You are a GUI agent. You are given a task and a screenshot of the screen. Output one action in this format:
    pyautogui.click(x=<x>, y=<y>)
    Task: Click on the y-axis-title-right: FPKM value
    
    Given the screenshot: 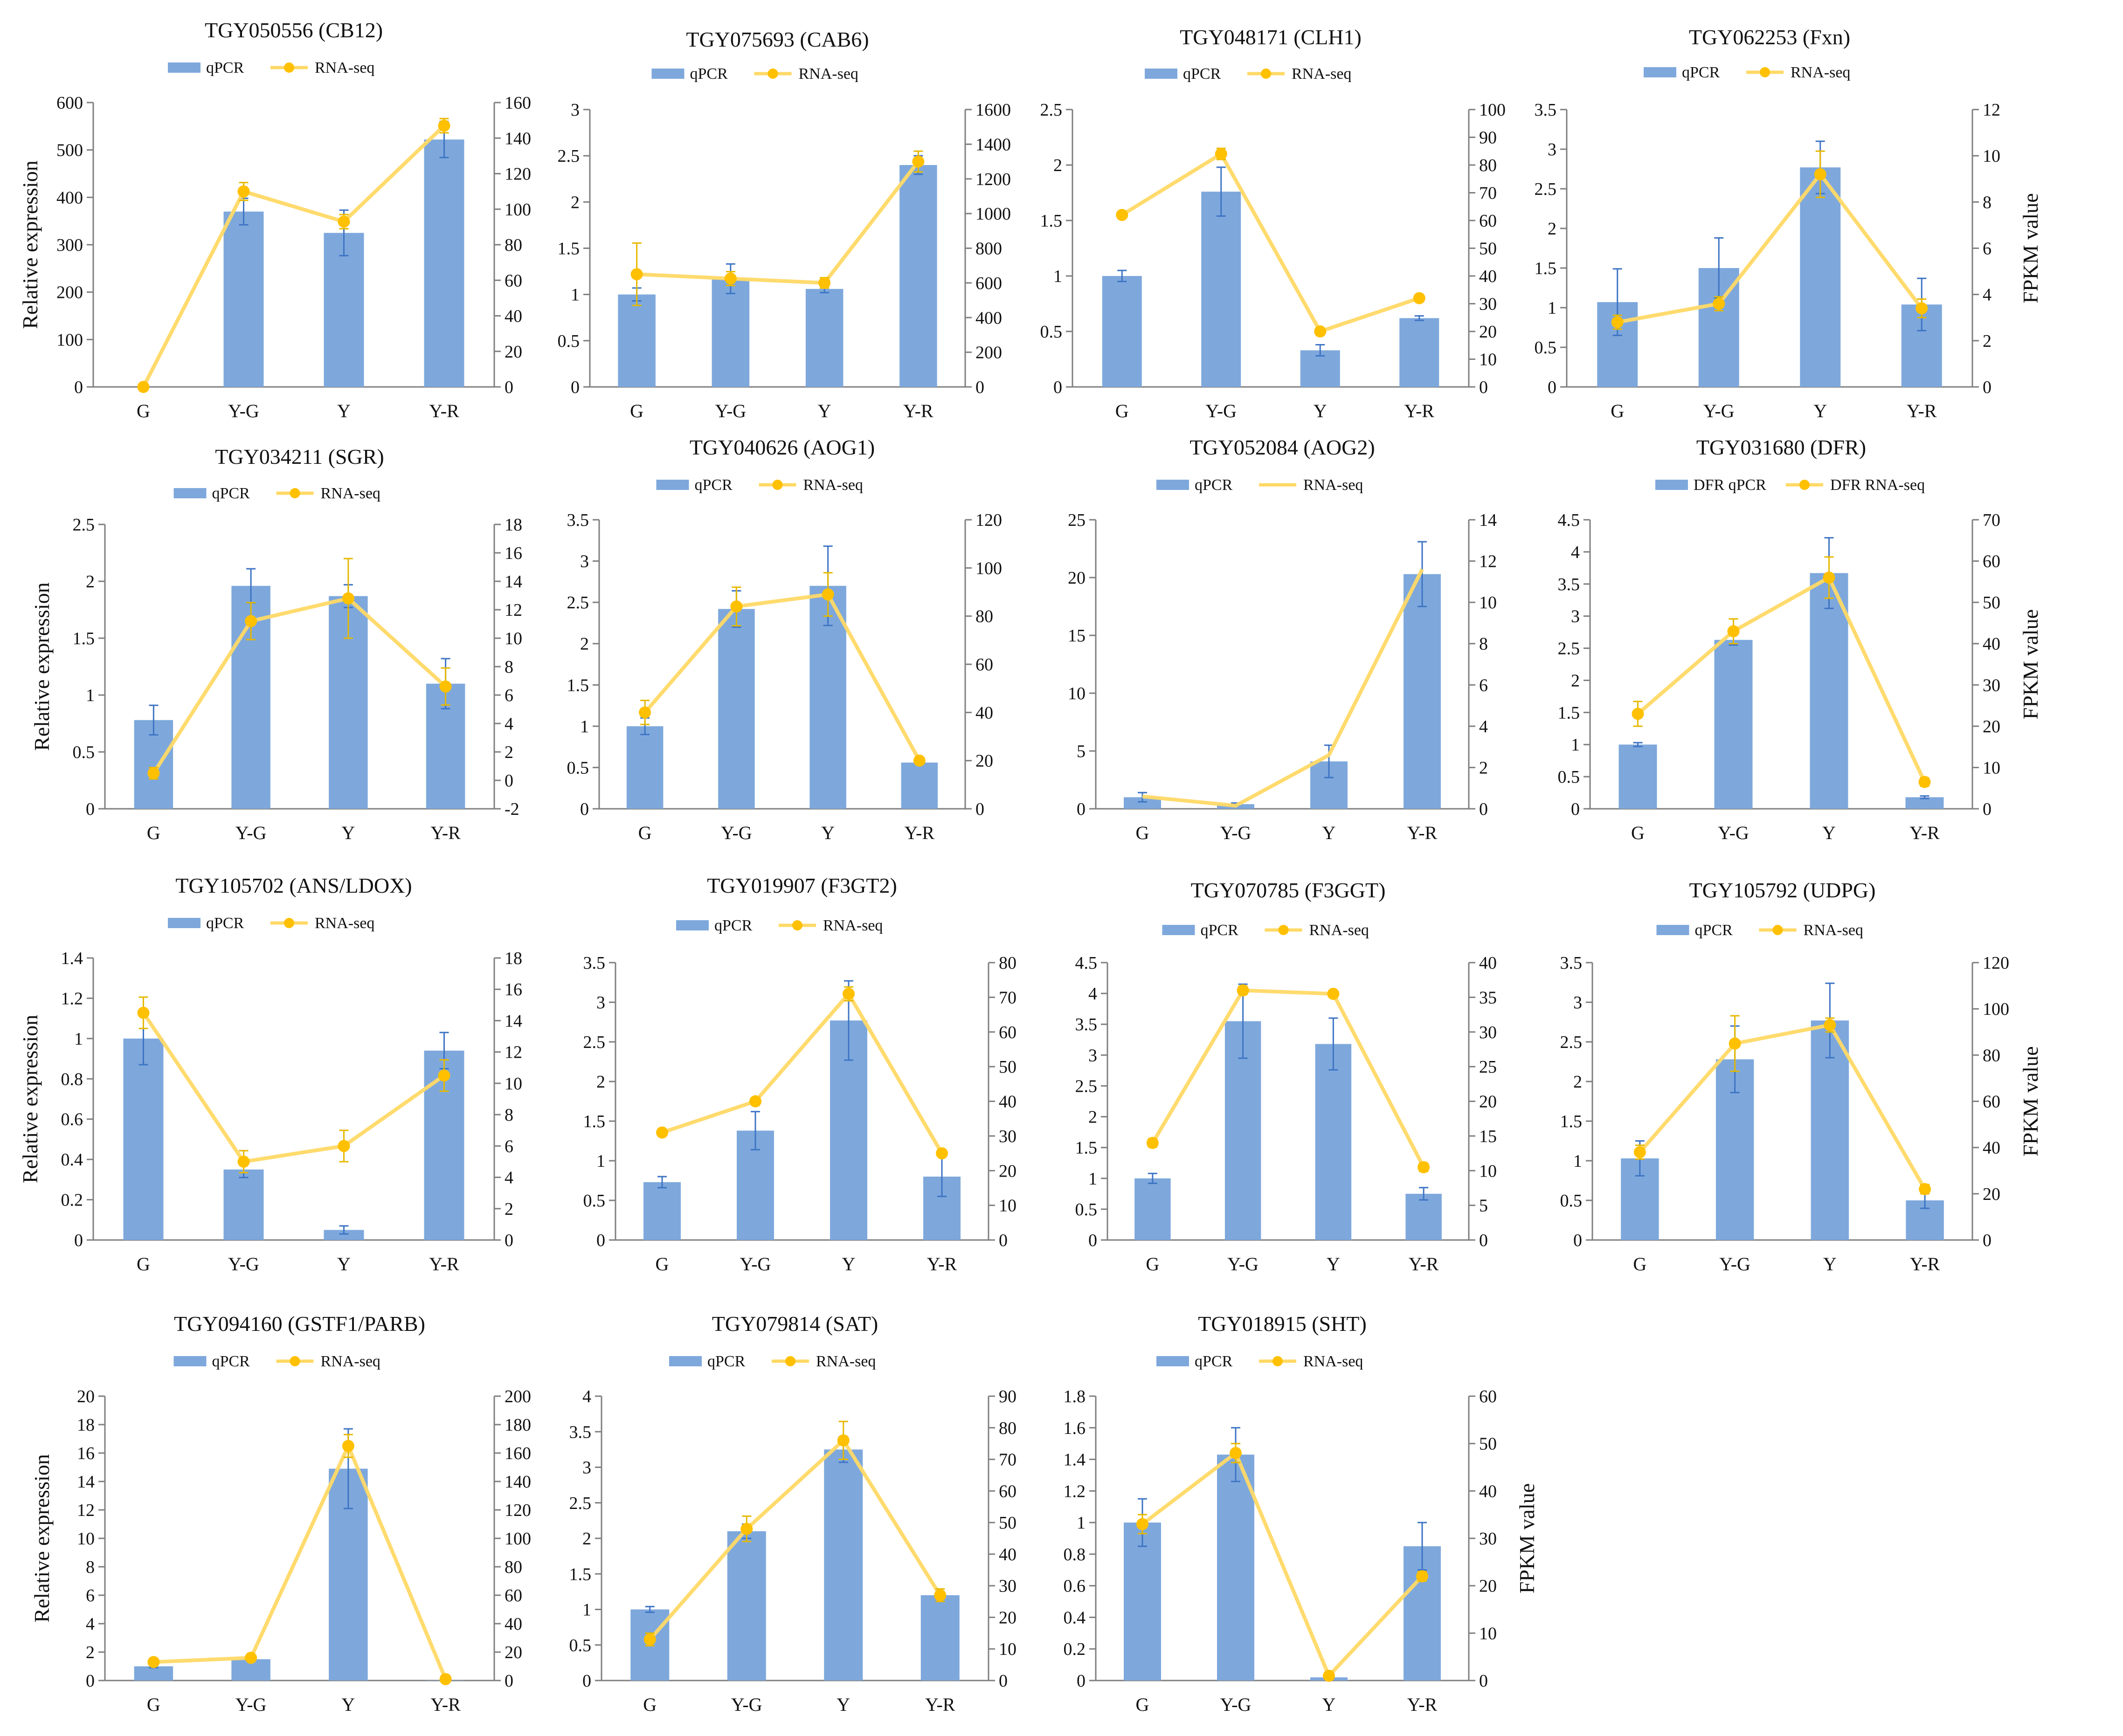 What is the action you would take?
    pyautogui.click(x=2030, y=664)
    